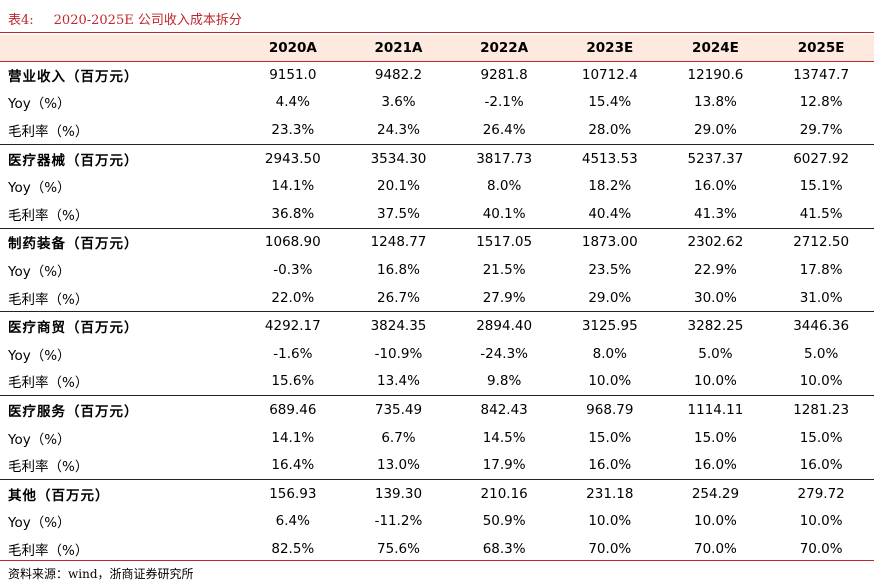 This screenshot has width=874, height=582. I want to click on table-cell: 13.4%, so click(398, 381).